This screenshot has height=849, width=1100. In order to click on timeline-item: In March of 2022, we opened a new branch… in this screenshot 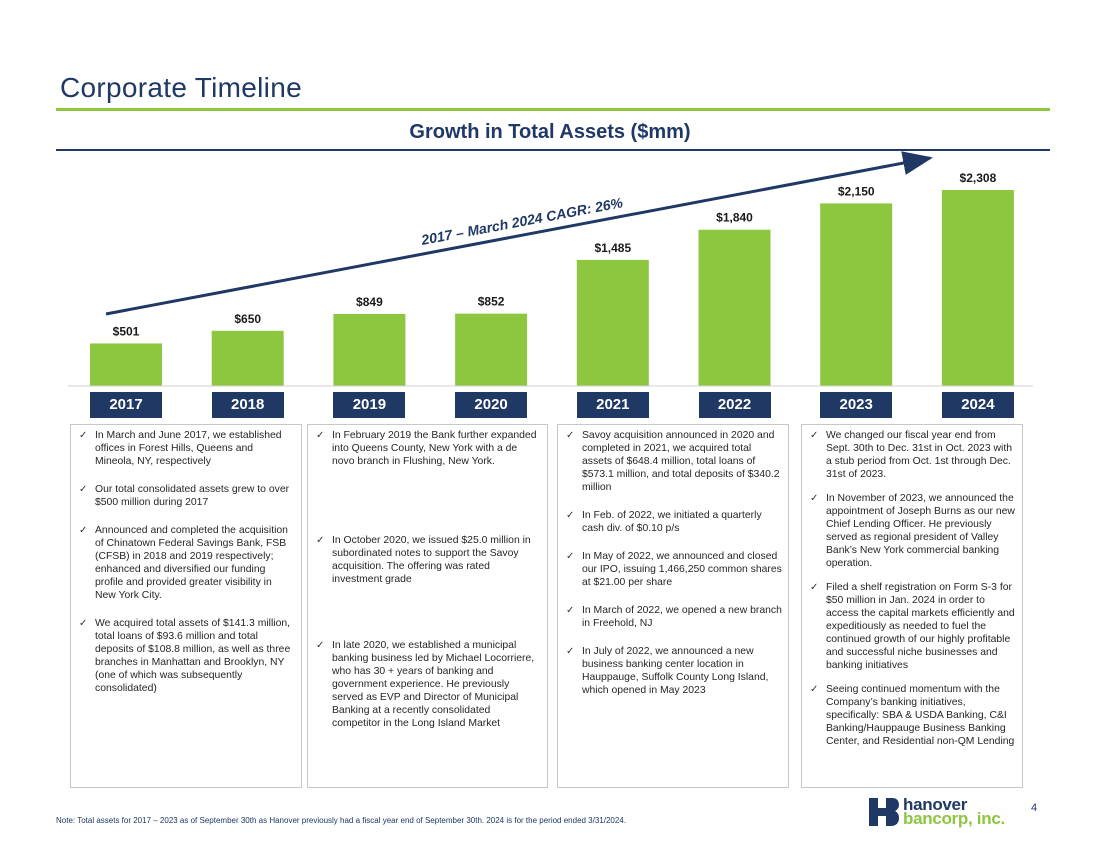, I will do `click(674, 617)`.